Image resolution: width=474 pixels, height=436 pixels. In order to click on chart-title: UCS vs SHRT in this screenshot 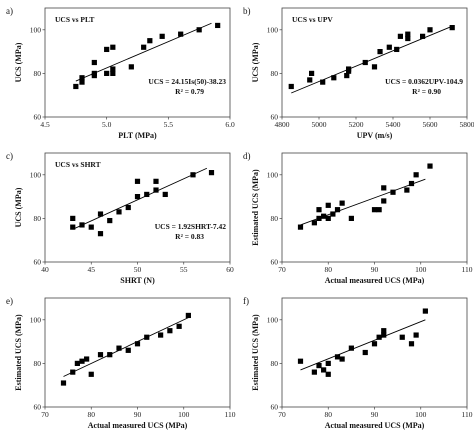, I will do `click(78, 164)`.